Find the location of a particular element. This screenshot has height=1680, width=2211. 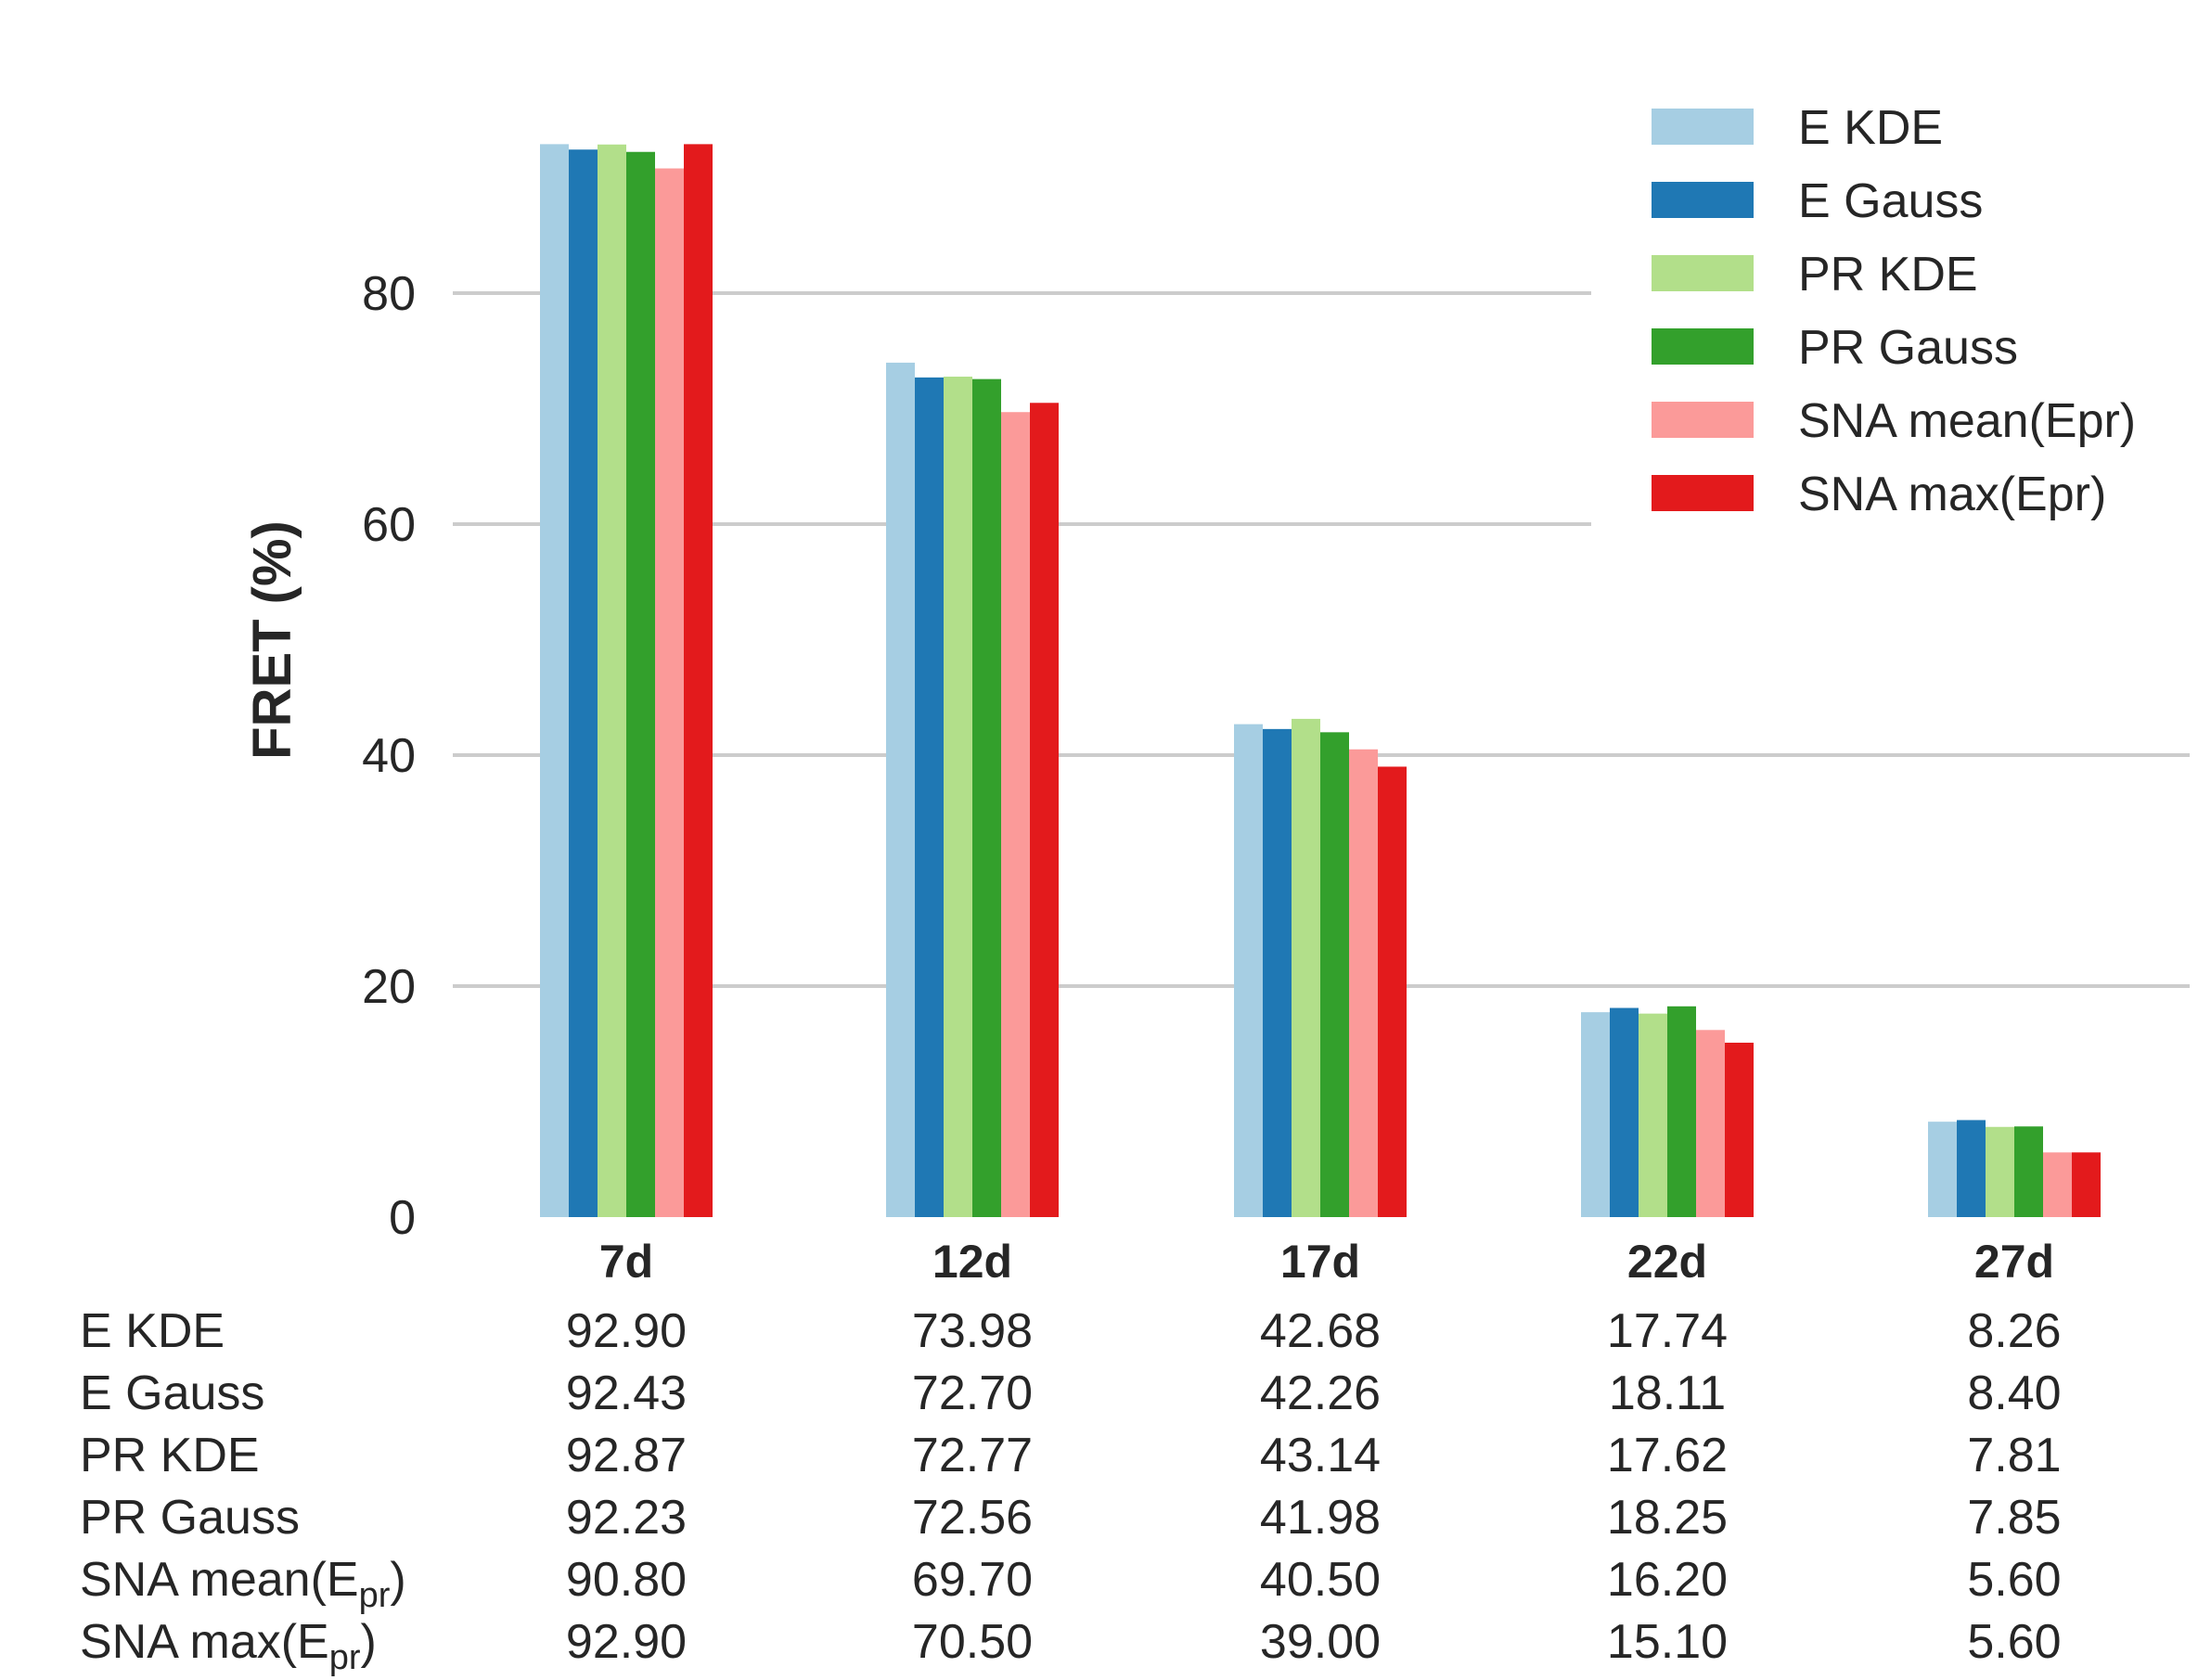

table-cell: 18.25 is located at coordinates (1668, 1518).